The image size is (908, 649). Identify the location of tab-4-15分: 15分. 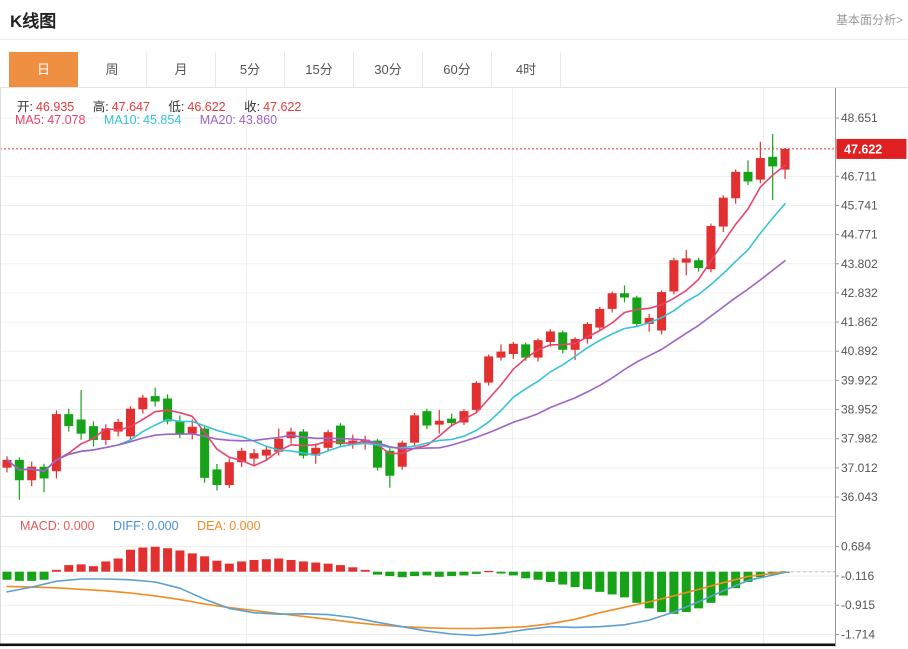
(319, 69).